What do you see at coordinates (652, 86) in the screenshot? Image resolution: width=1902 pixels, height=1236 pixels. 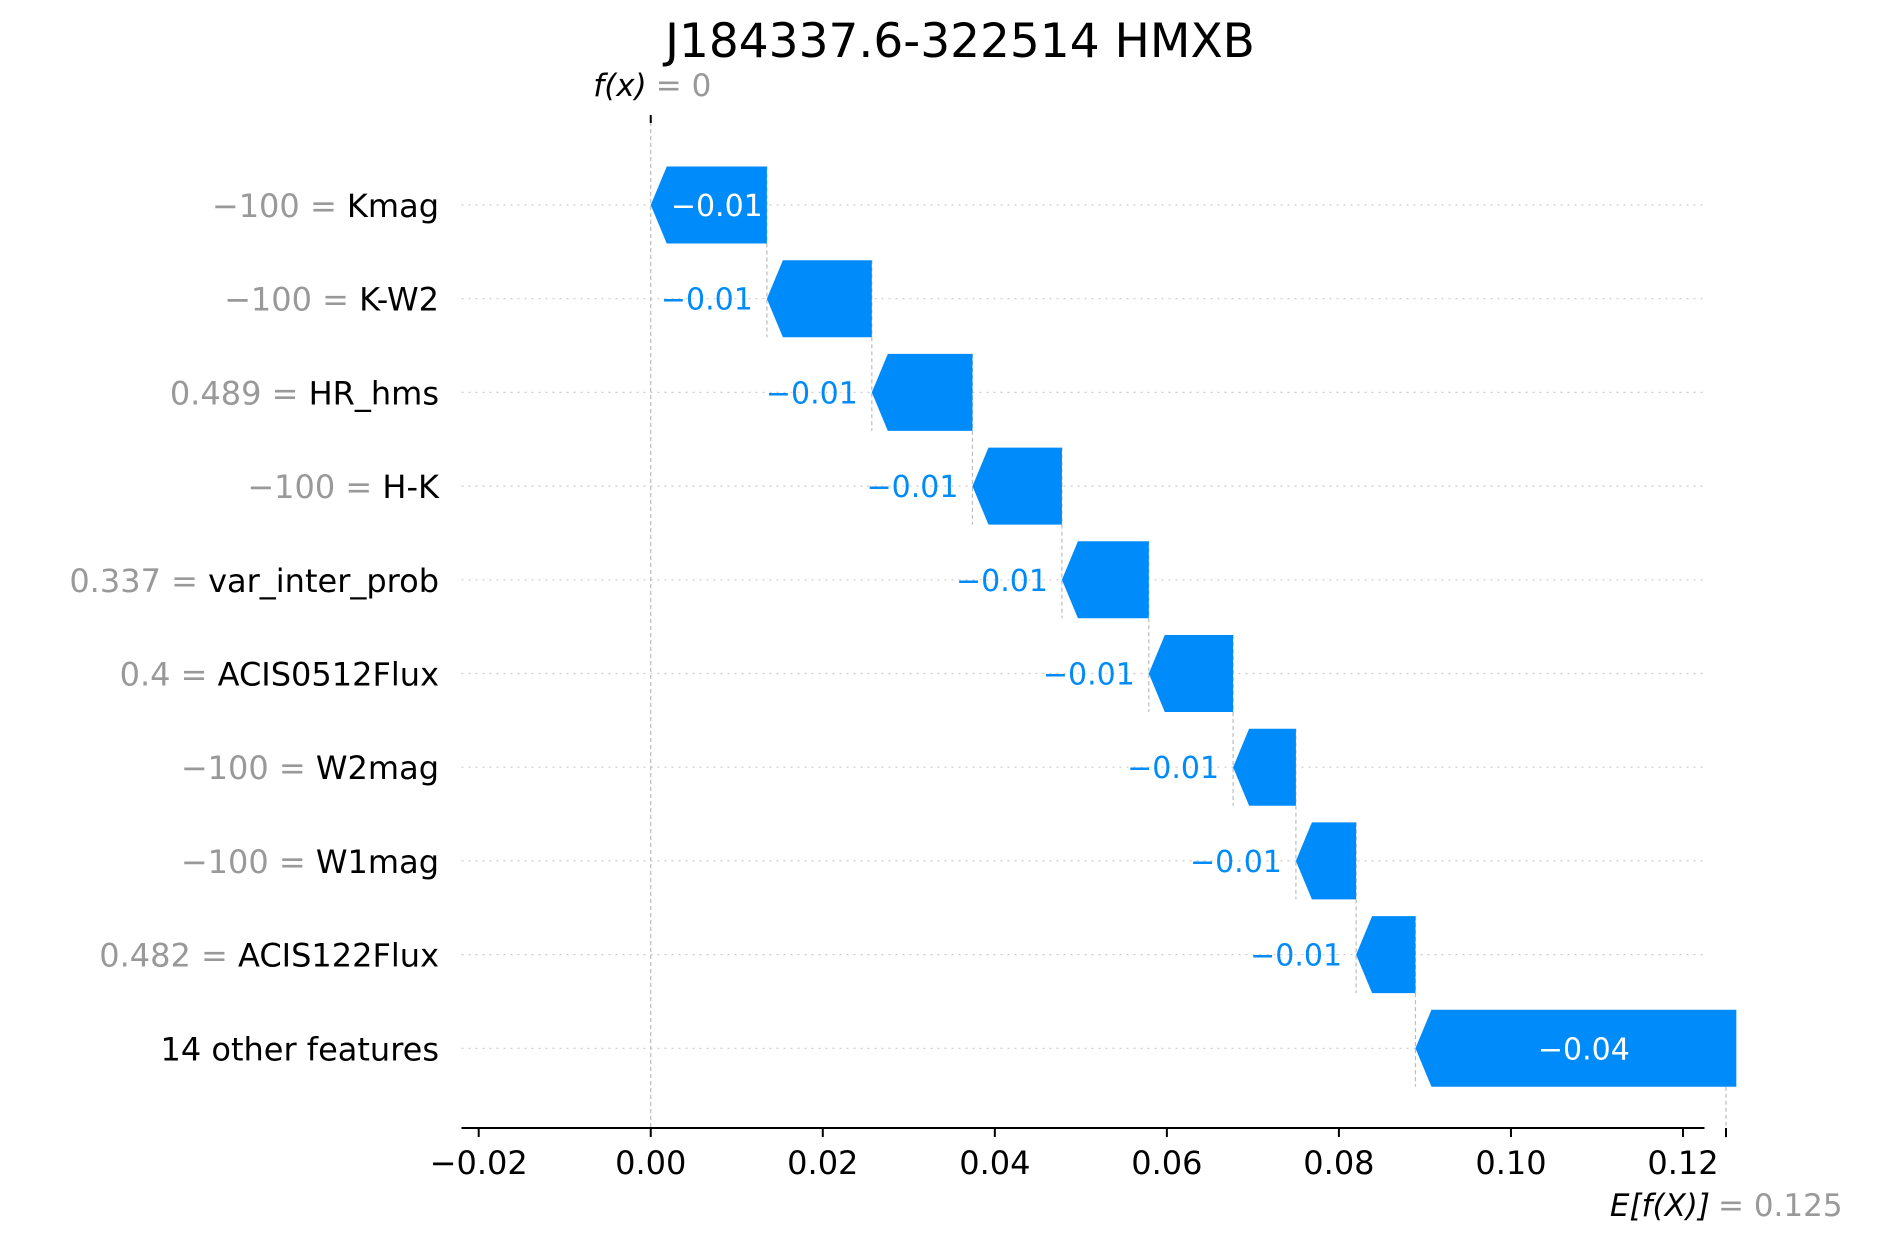 I see `fx-annotation: f(x) = 0` at bounding box center [652, 86].